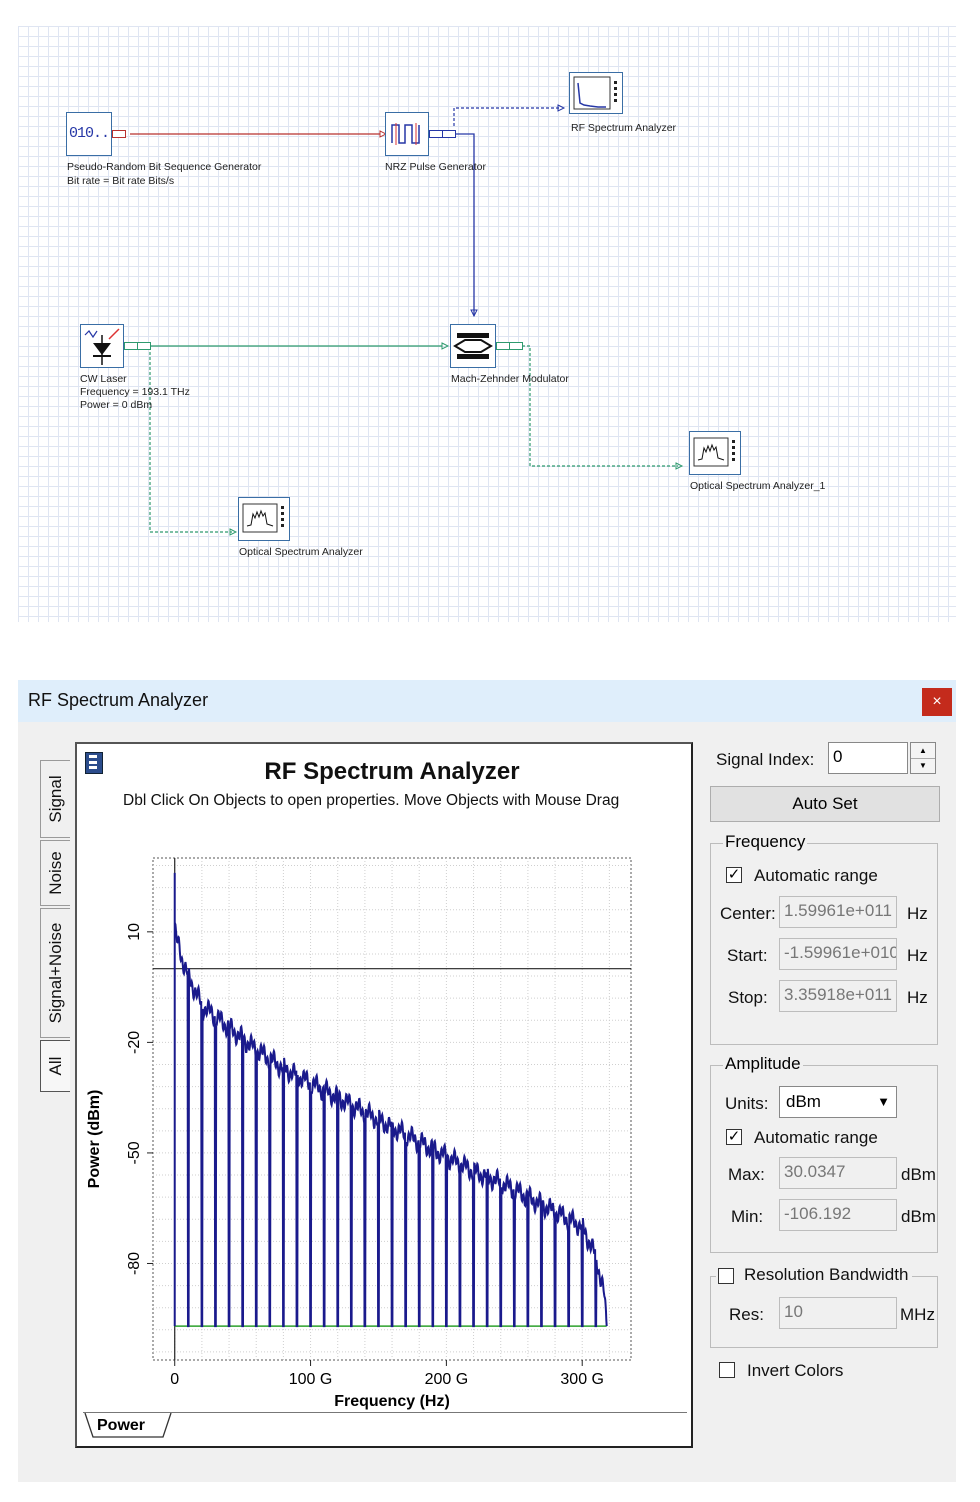 This screenshot has width=980, height=1502. Describe the element at coordinates (190, 442) in the screenshot. I see `wire-laser-osa` at that location.